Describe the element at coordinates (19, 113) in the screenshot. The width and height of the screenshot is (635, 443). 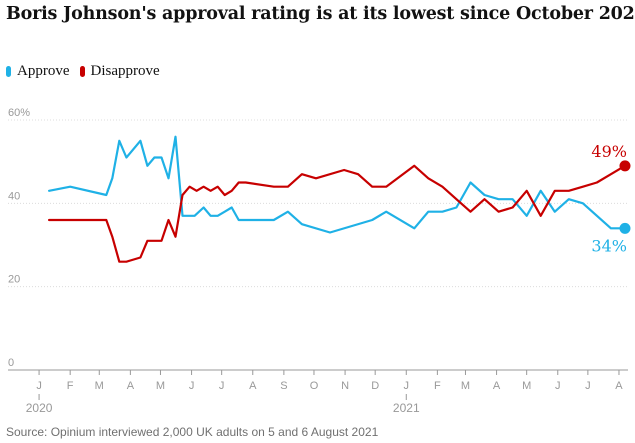
I see `y-tick-label-60: 60%` at that location.